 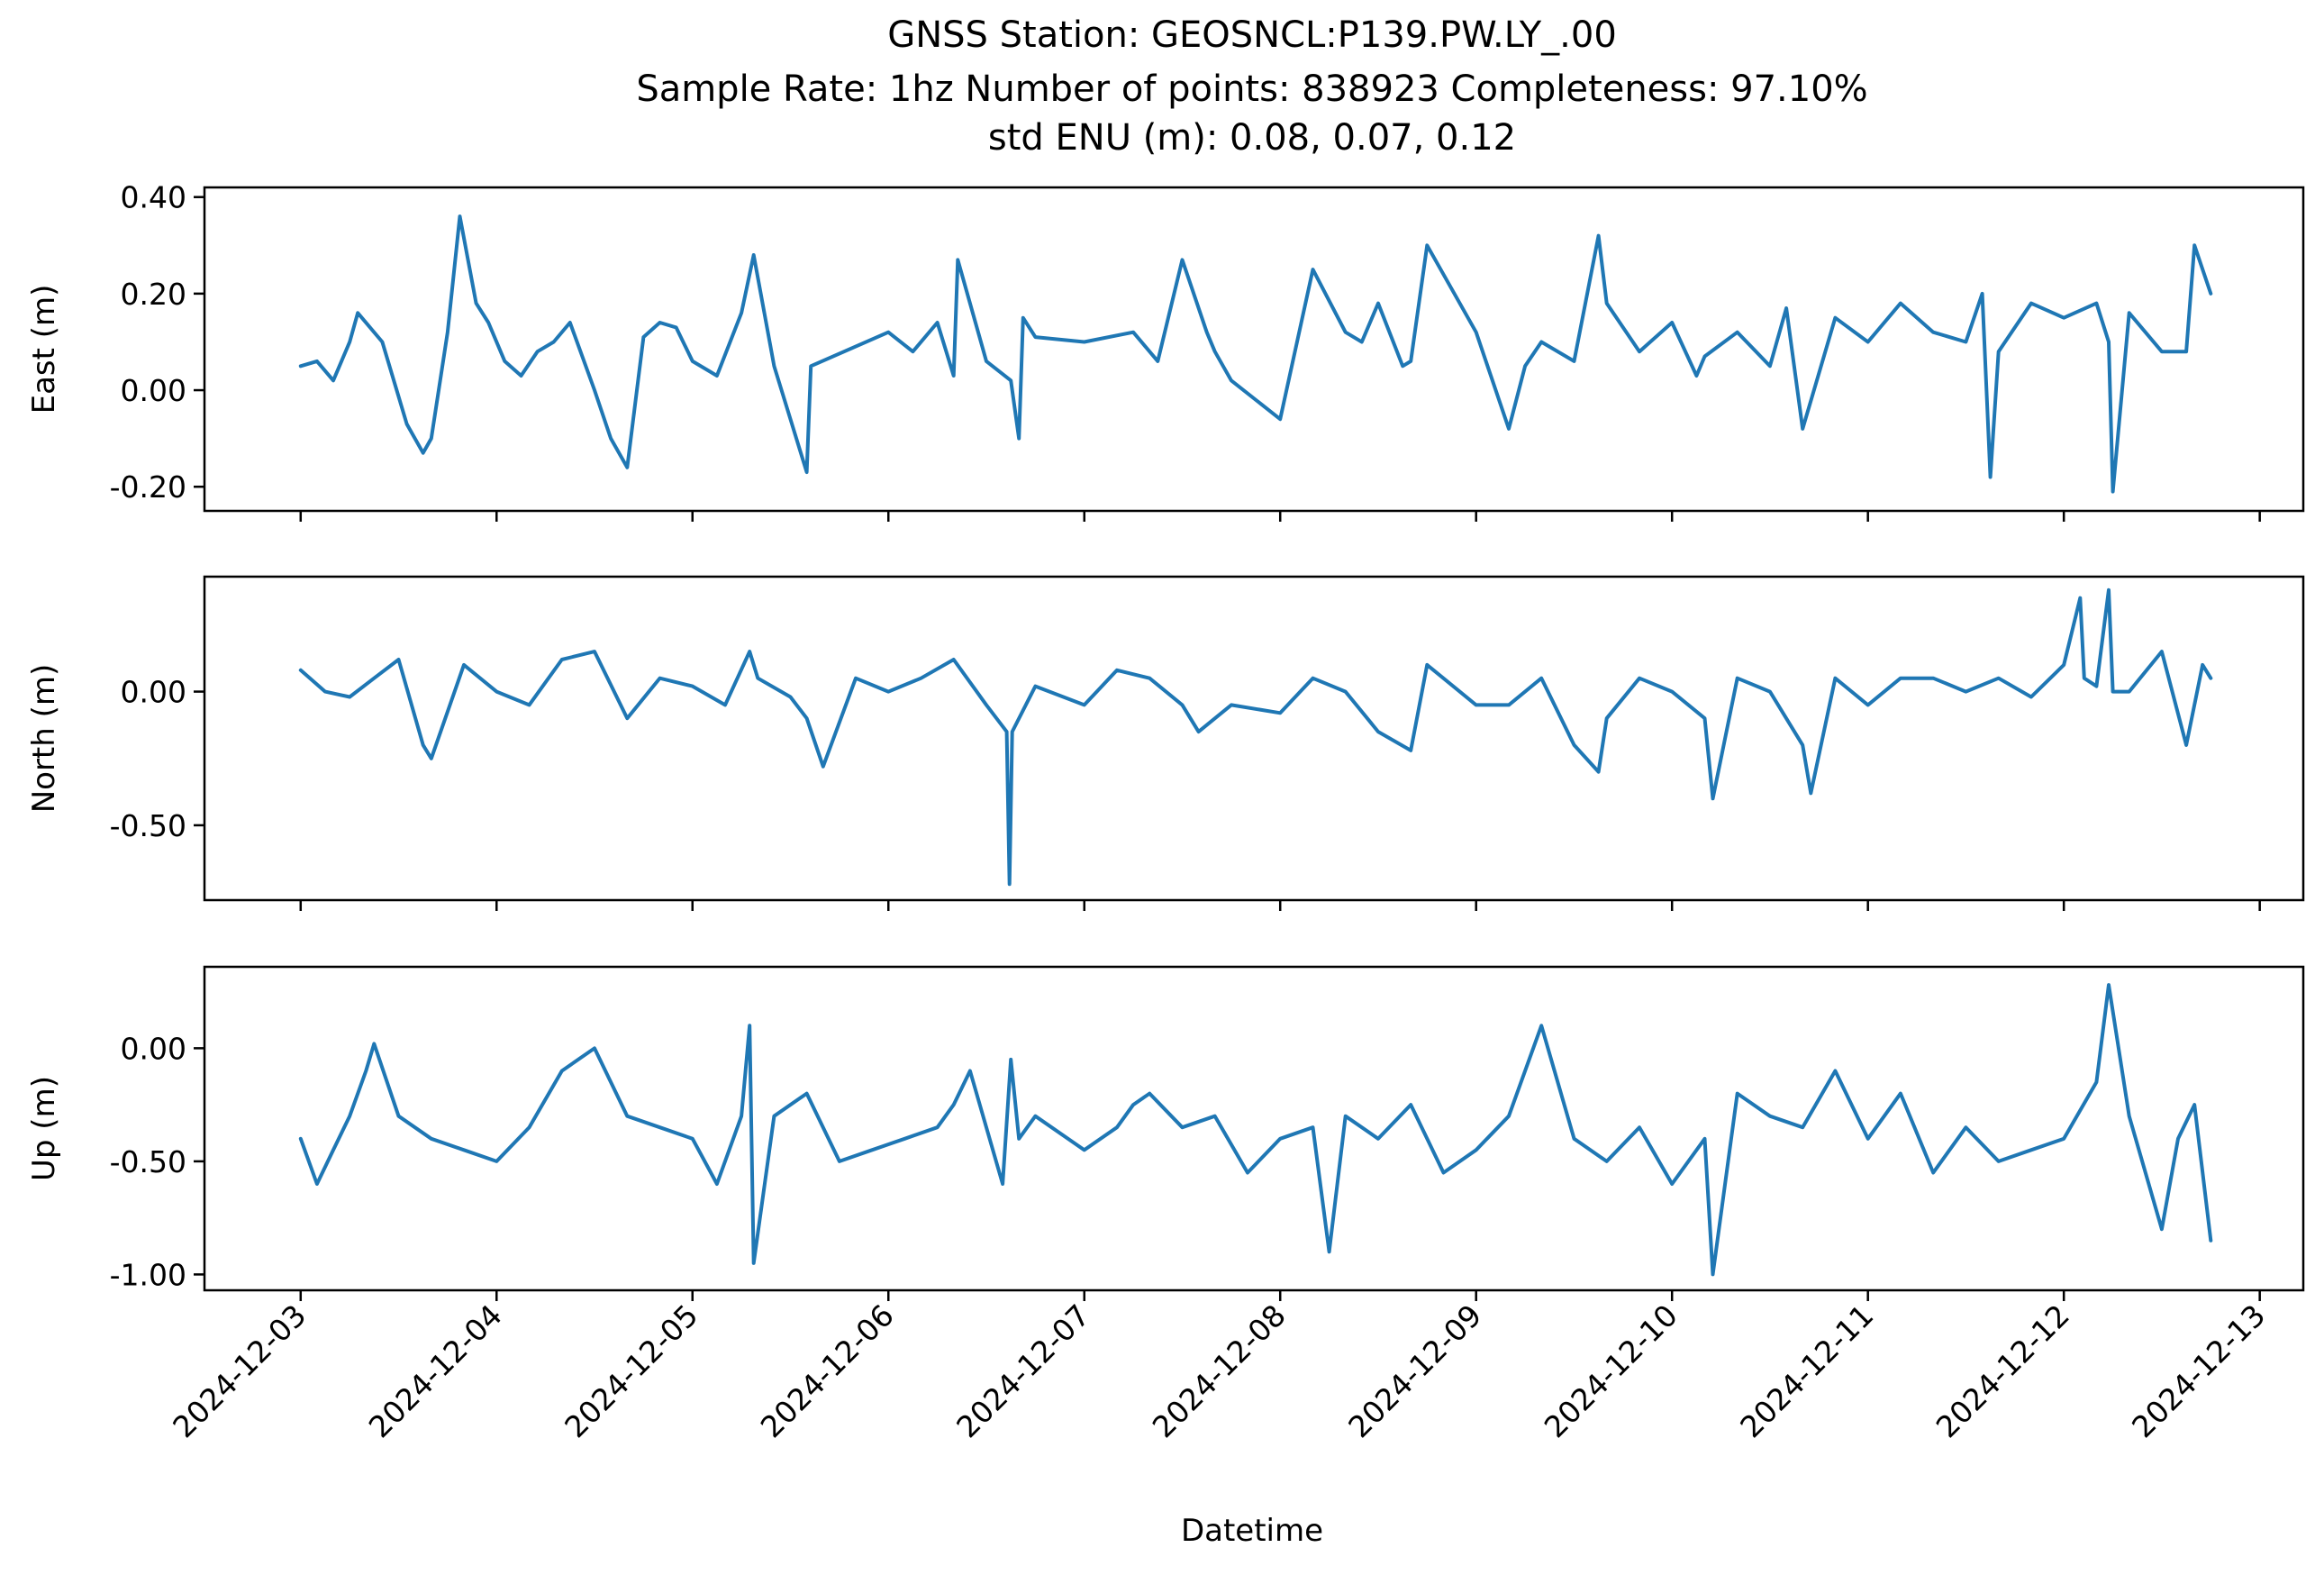 What do you see at coordinates (154, 294) in the screenshot?
I see `panel-east-ytick-label-2: 0.20` at bounding box center [154, 294].